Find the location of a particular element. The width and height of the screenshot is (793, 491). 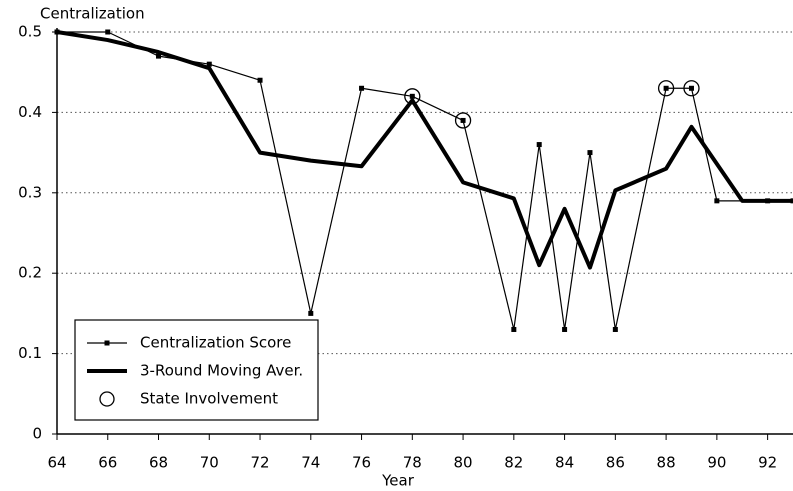

x-tick-label: 86 is located at coordinates (615, 463).